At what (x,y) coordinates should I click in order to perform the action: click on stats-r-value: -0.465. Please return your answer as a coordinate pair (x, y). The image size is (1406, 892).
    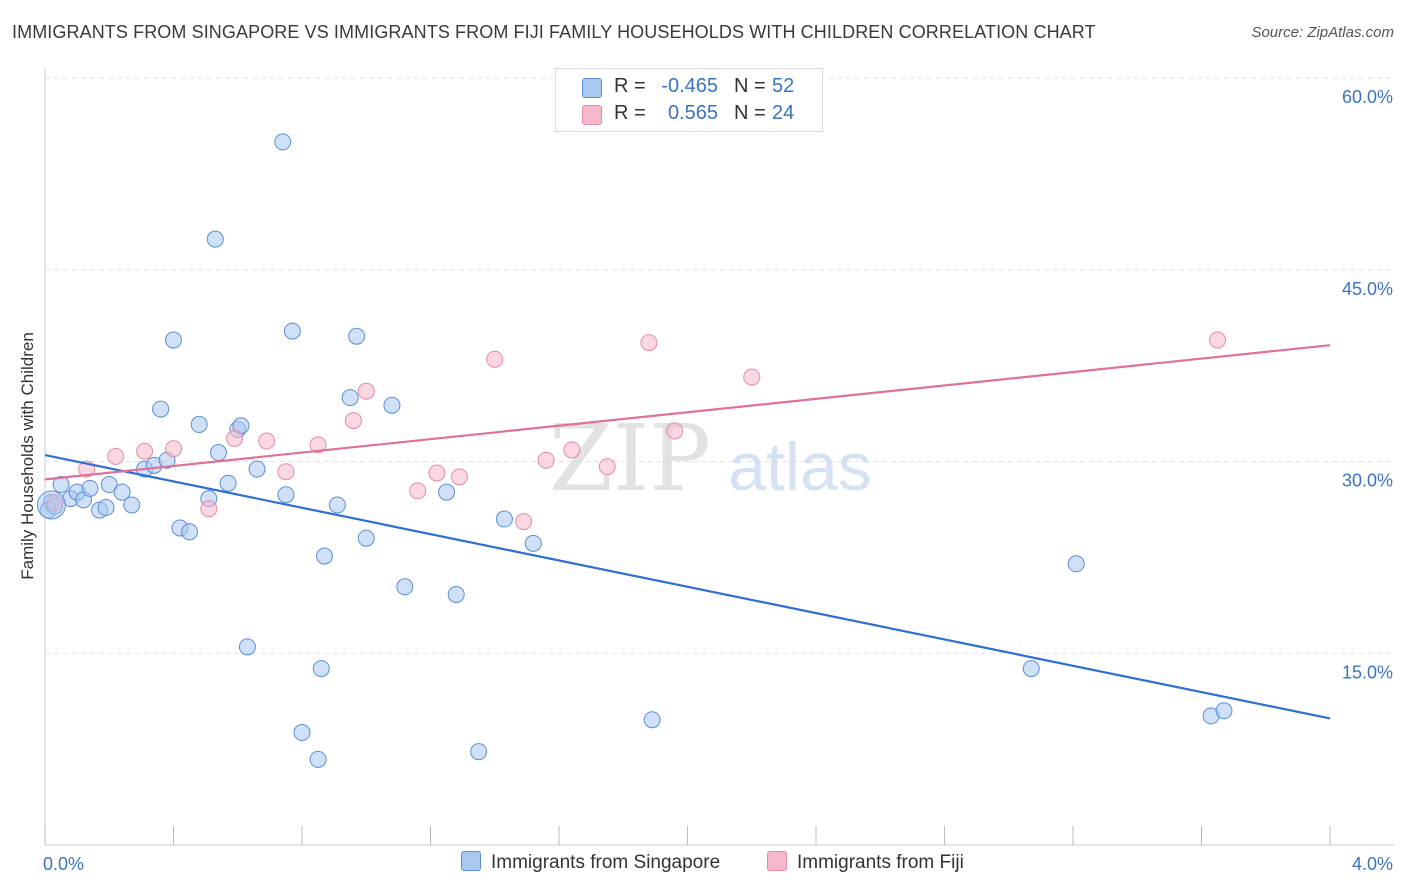
    Looking at the image, I should click on (689, 86).